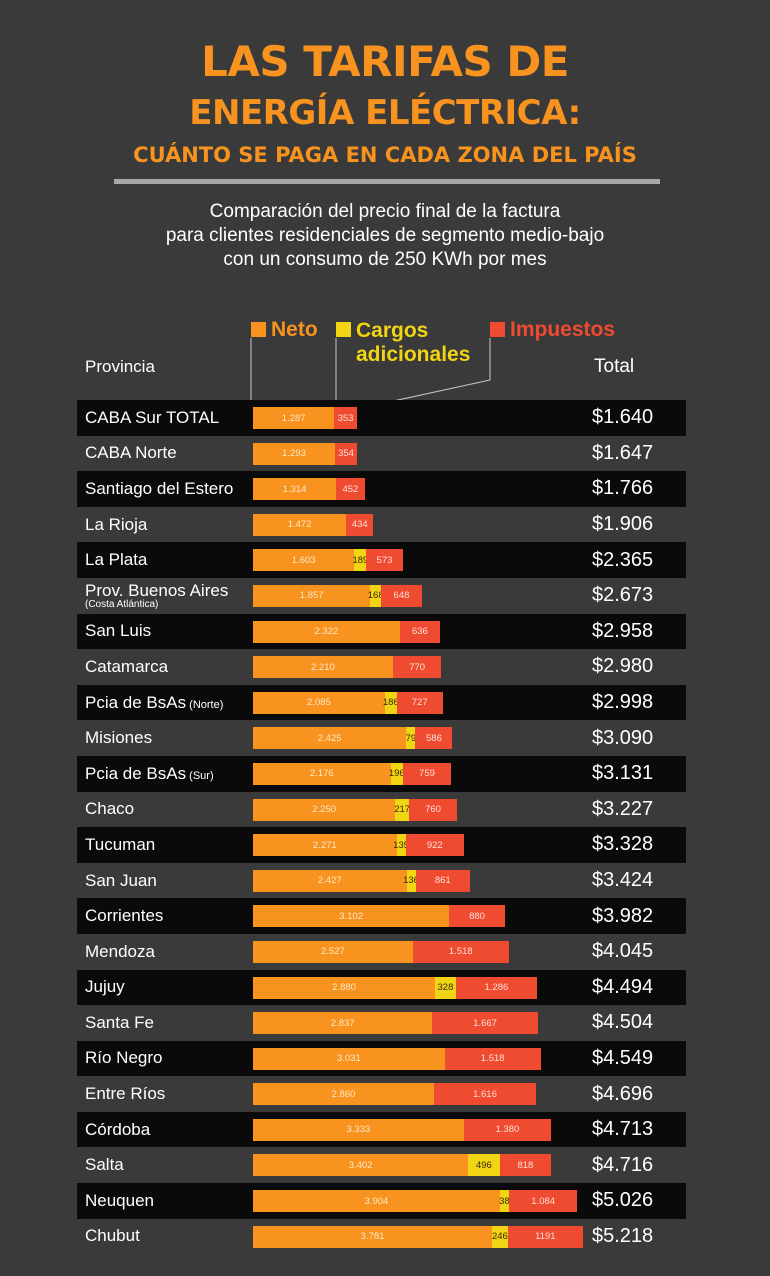 This screenshot has width=770, height=1276. I want to click on data-label: 760, so click(433, 810).